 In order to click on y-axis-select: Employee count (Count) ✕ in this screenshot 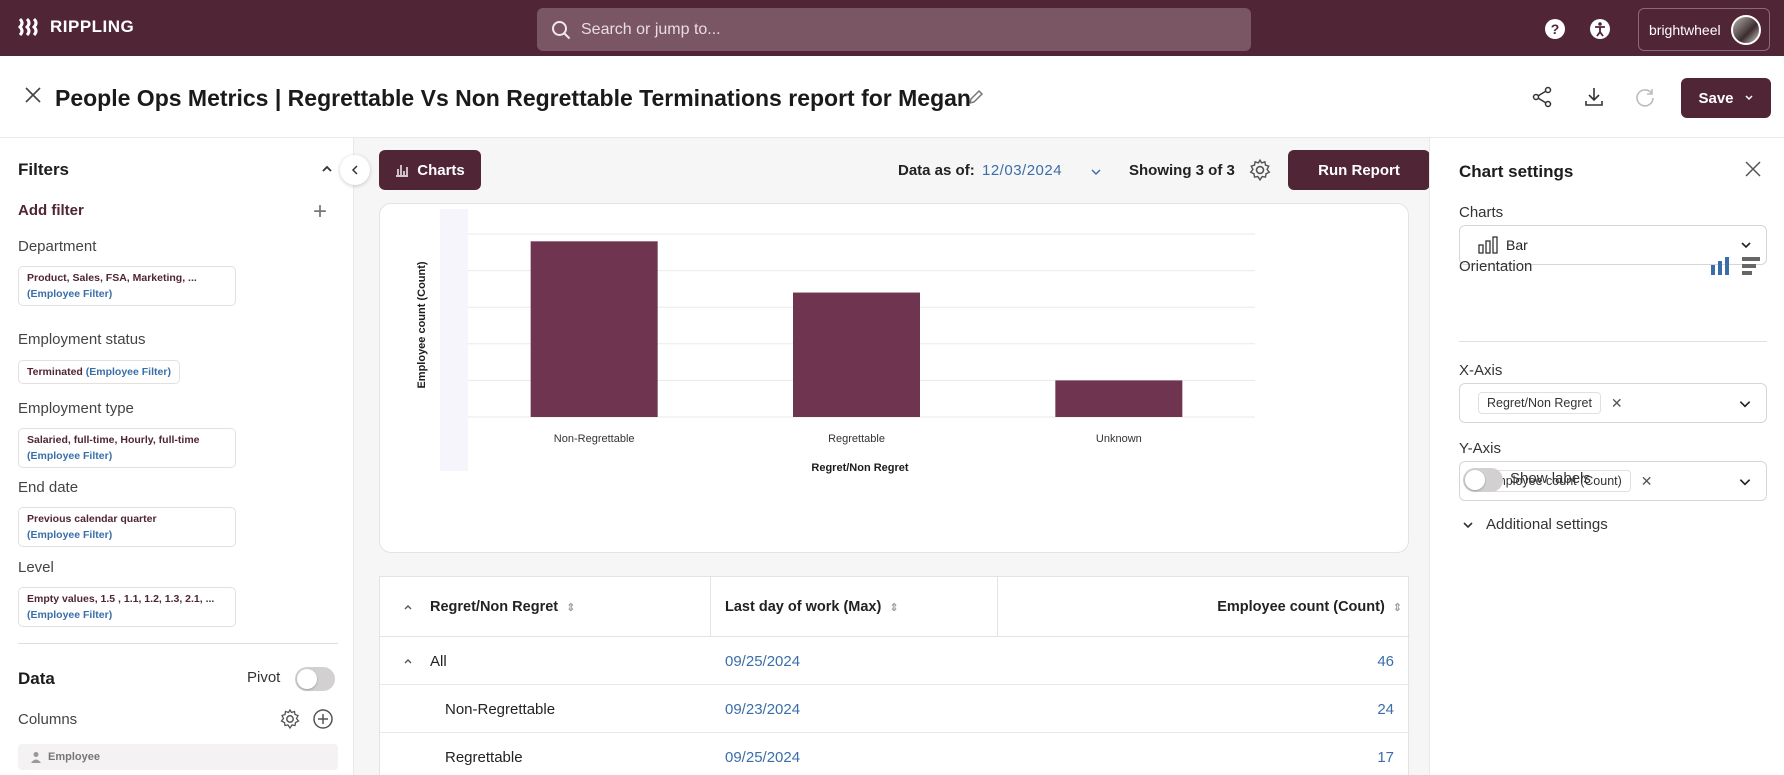, I will do `click(1613, 481)`.